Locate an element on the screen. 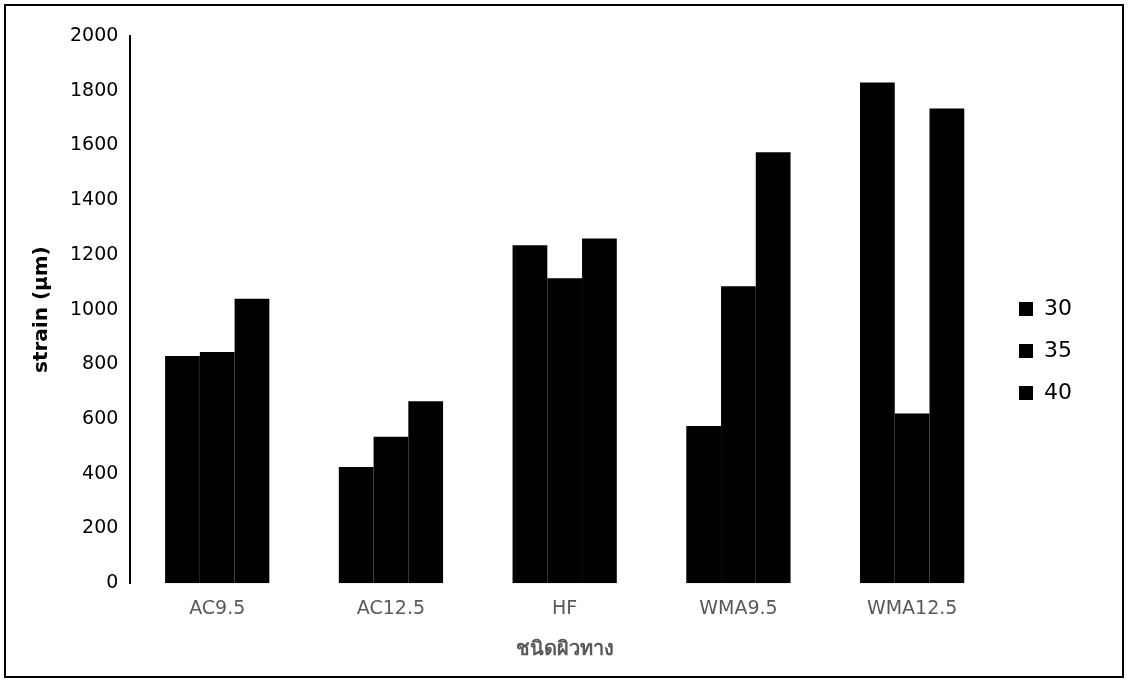 Image resolution: width=1131 pixels, height=686 pixels. legend-label: 35 is located at coordinates (1058, 349).